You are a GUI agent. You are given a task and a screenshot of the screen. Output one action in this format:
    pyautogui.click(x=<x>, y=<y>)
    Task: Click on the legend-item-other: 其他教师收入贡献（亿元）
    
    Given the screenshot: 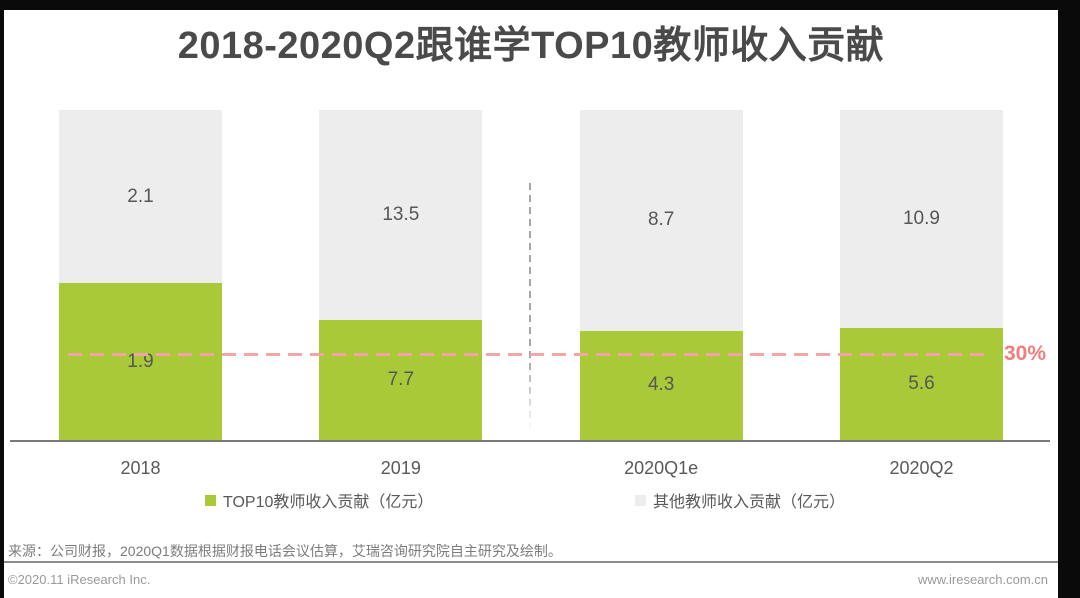 What is the action you would take?
    pyautogui.click(x=740, y=501)
    